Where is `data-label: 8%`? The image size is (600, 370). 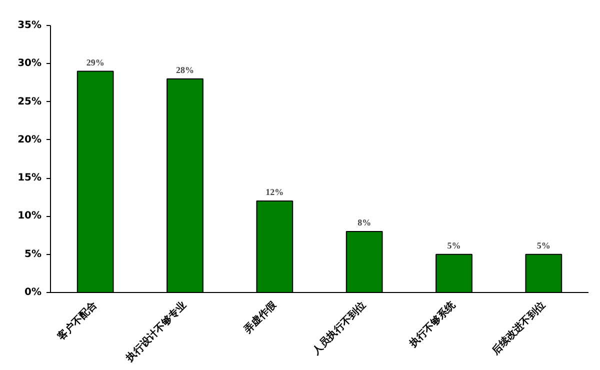 data-label: 8% is located at coordinates (365, 222).